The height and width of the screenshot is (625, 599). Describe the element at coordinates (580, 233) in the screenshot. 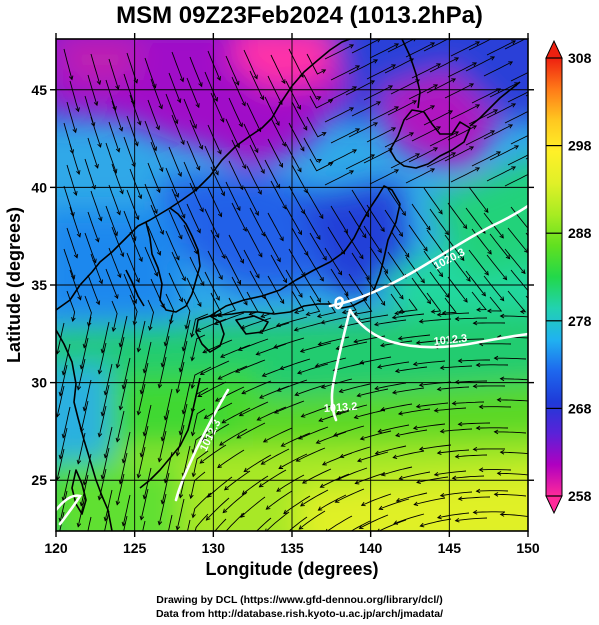

I see `colorbar-tick-label: 288` at that location.